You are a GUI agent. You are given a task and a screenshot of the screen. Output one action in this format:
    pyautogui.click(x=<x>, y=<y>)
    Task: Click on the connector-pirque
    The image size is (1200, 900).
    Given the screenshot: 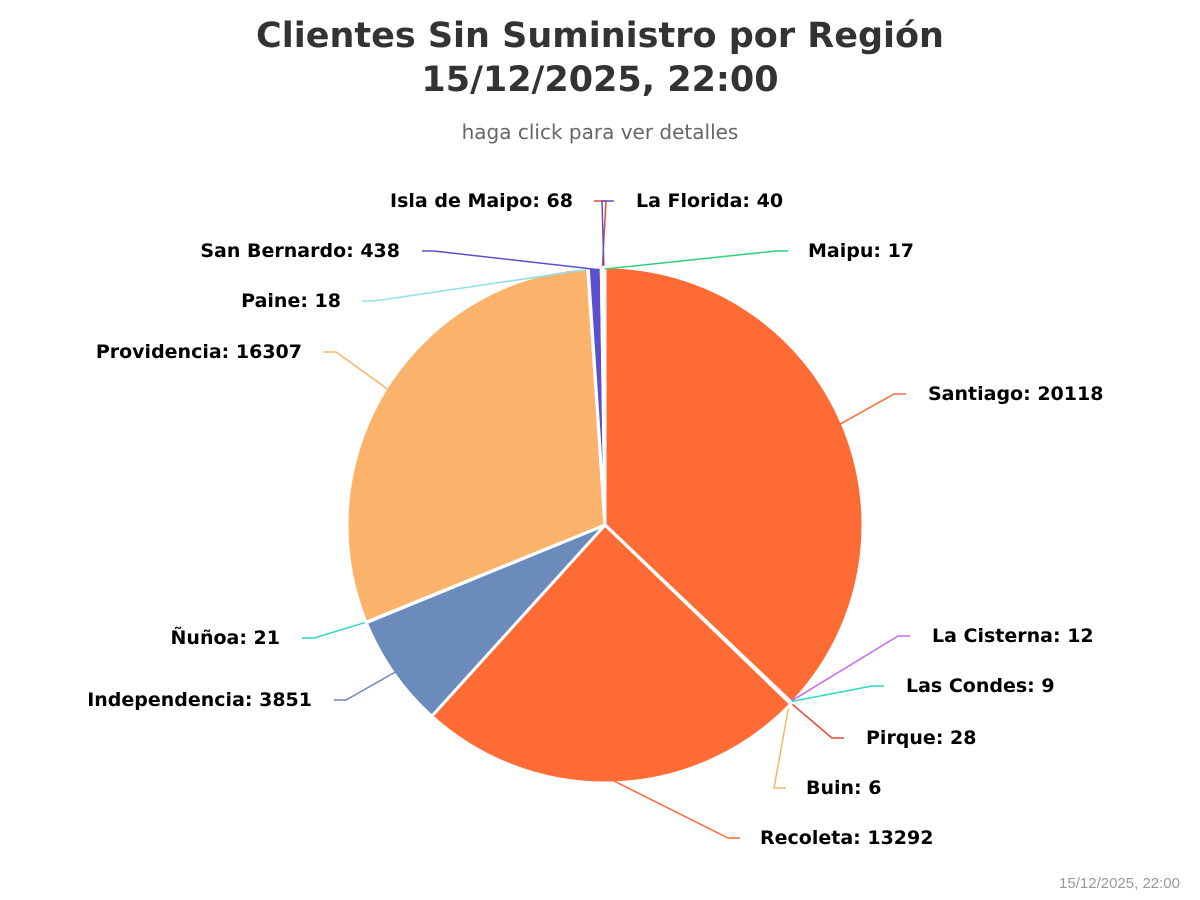 What is the action you would take?
    pyautogui.click(x=816, y=720)
    